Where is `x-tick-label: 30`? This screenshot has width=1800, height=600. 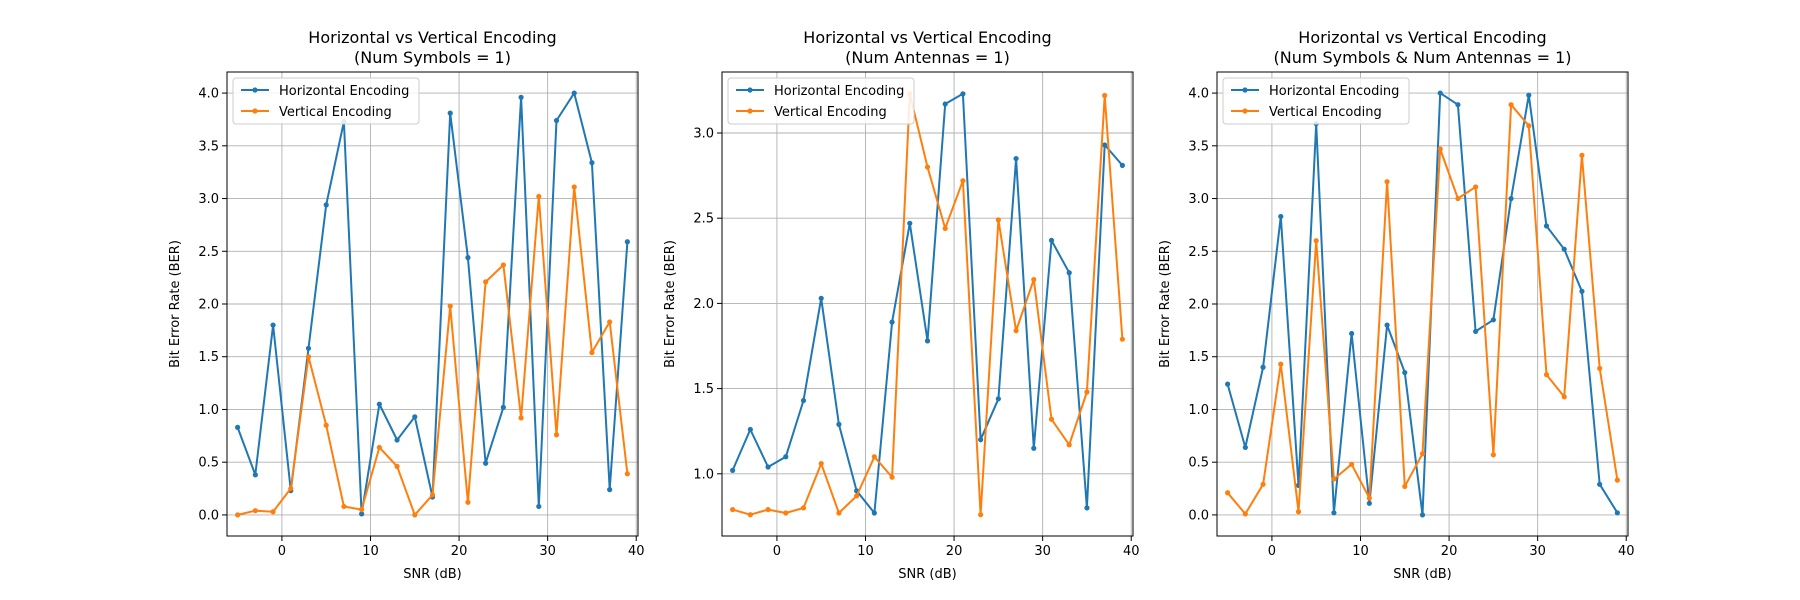 x-tick-label: 30 is located at coordinates (547, 551).